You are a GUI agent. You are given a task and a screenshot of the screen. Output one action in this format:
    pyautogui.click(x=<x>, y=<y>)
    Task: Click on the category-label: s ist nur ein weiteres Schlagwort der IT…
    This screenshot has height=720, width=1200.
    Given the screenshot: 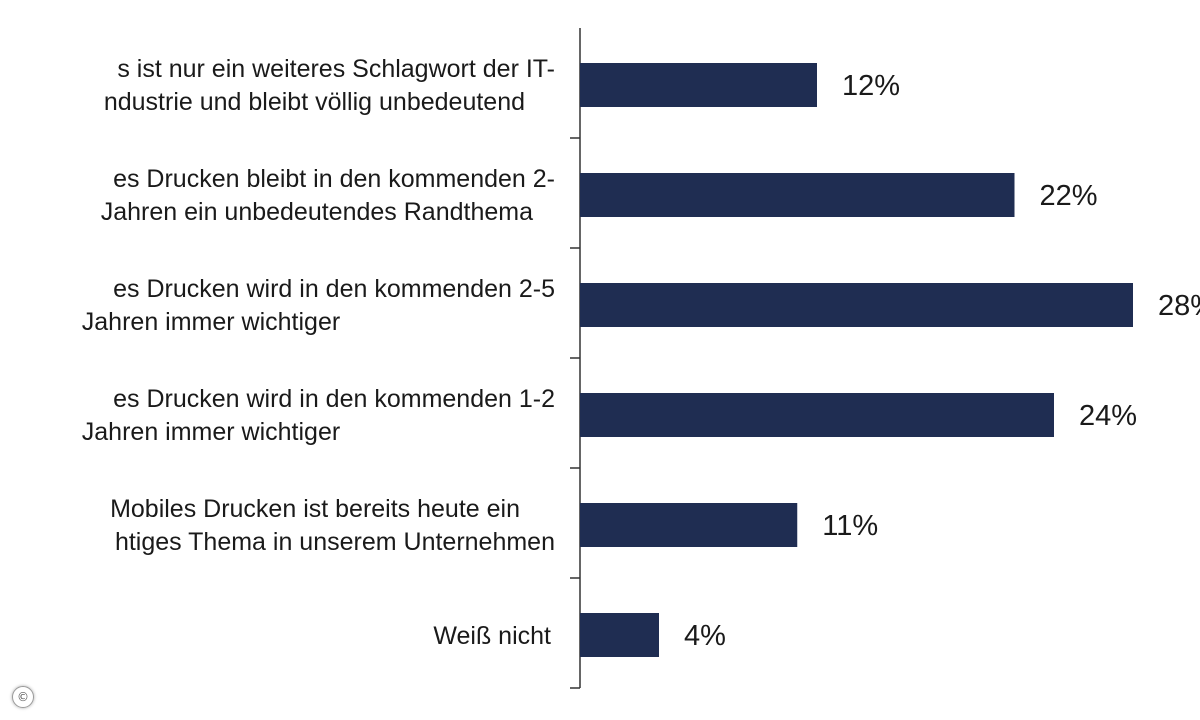 What is the action you would take?
    pyautogui.click(x=336, y=69)
    